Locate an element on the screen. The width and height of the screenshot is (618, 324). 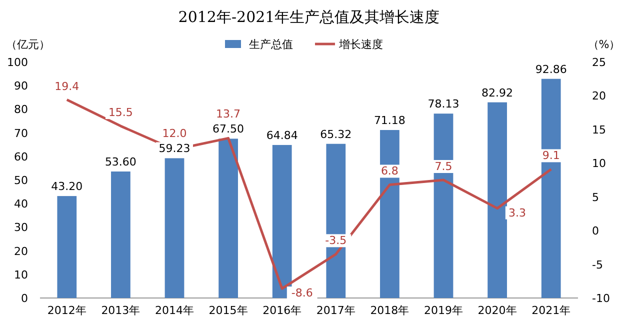
data-label: 71.18 is located at coordinates (390, 121).